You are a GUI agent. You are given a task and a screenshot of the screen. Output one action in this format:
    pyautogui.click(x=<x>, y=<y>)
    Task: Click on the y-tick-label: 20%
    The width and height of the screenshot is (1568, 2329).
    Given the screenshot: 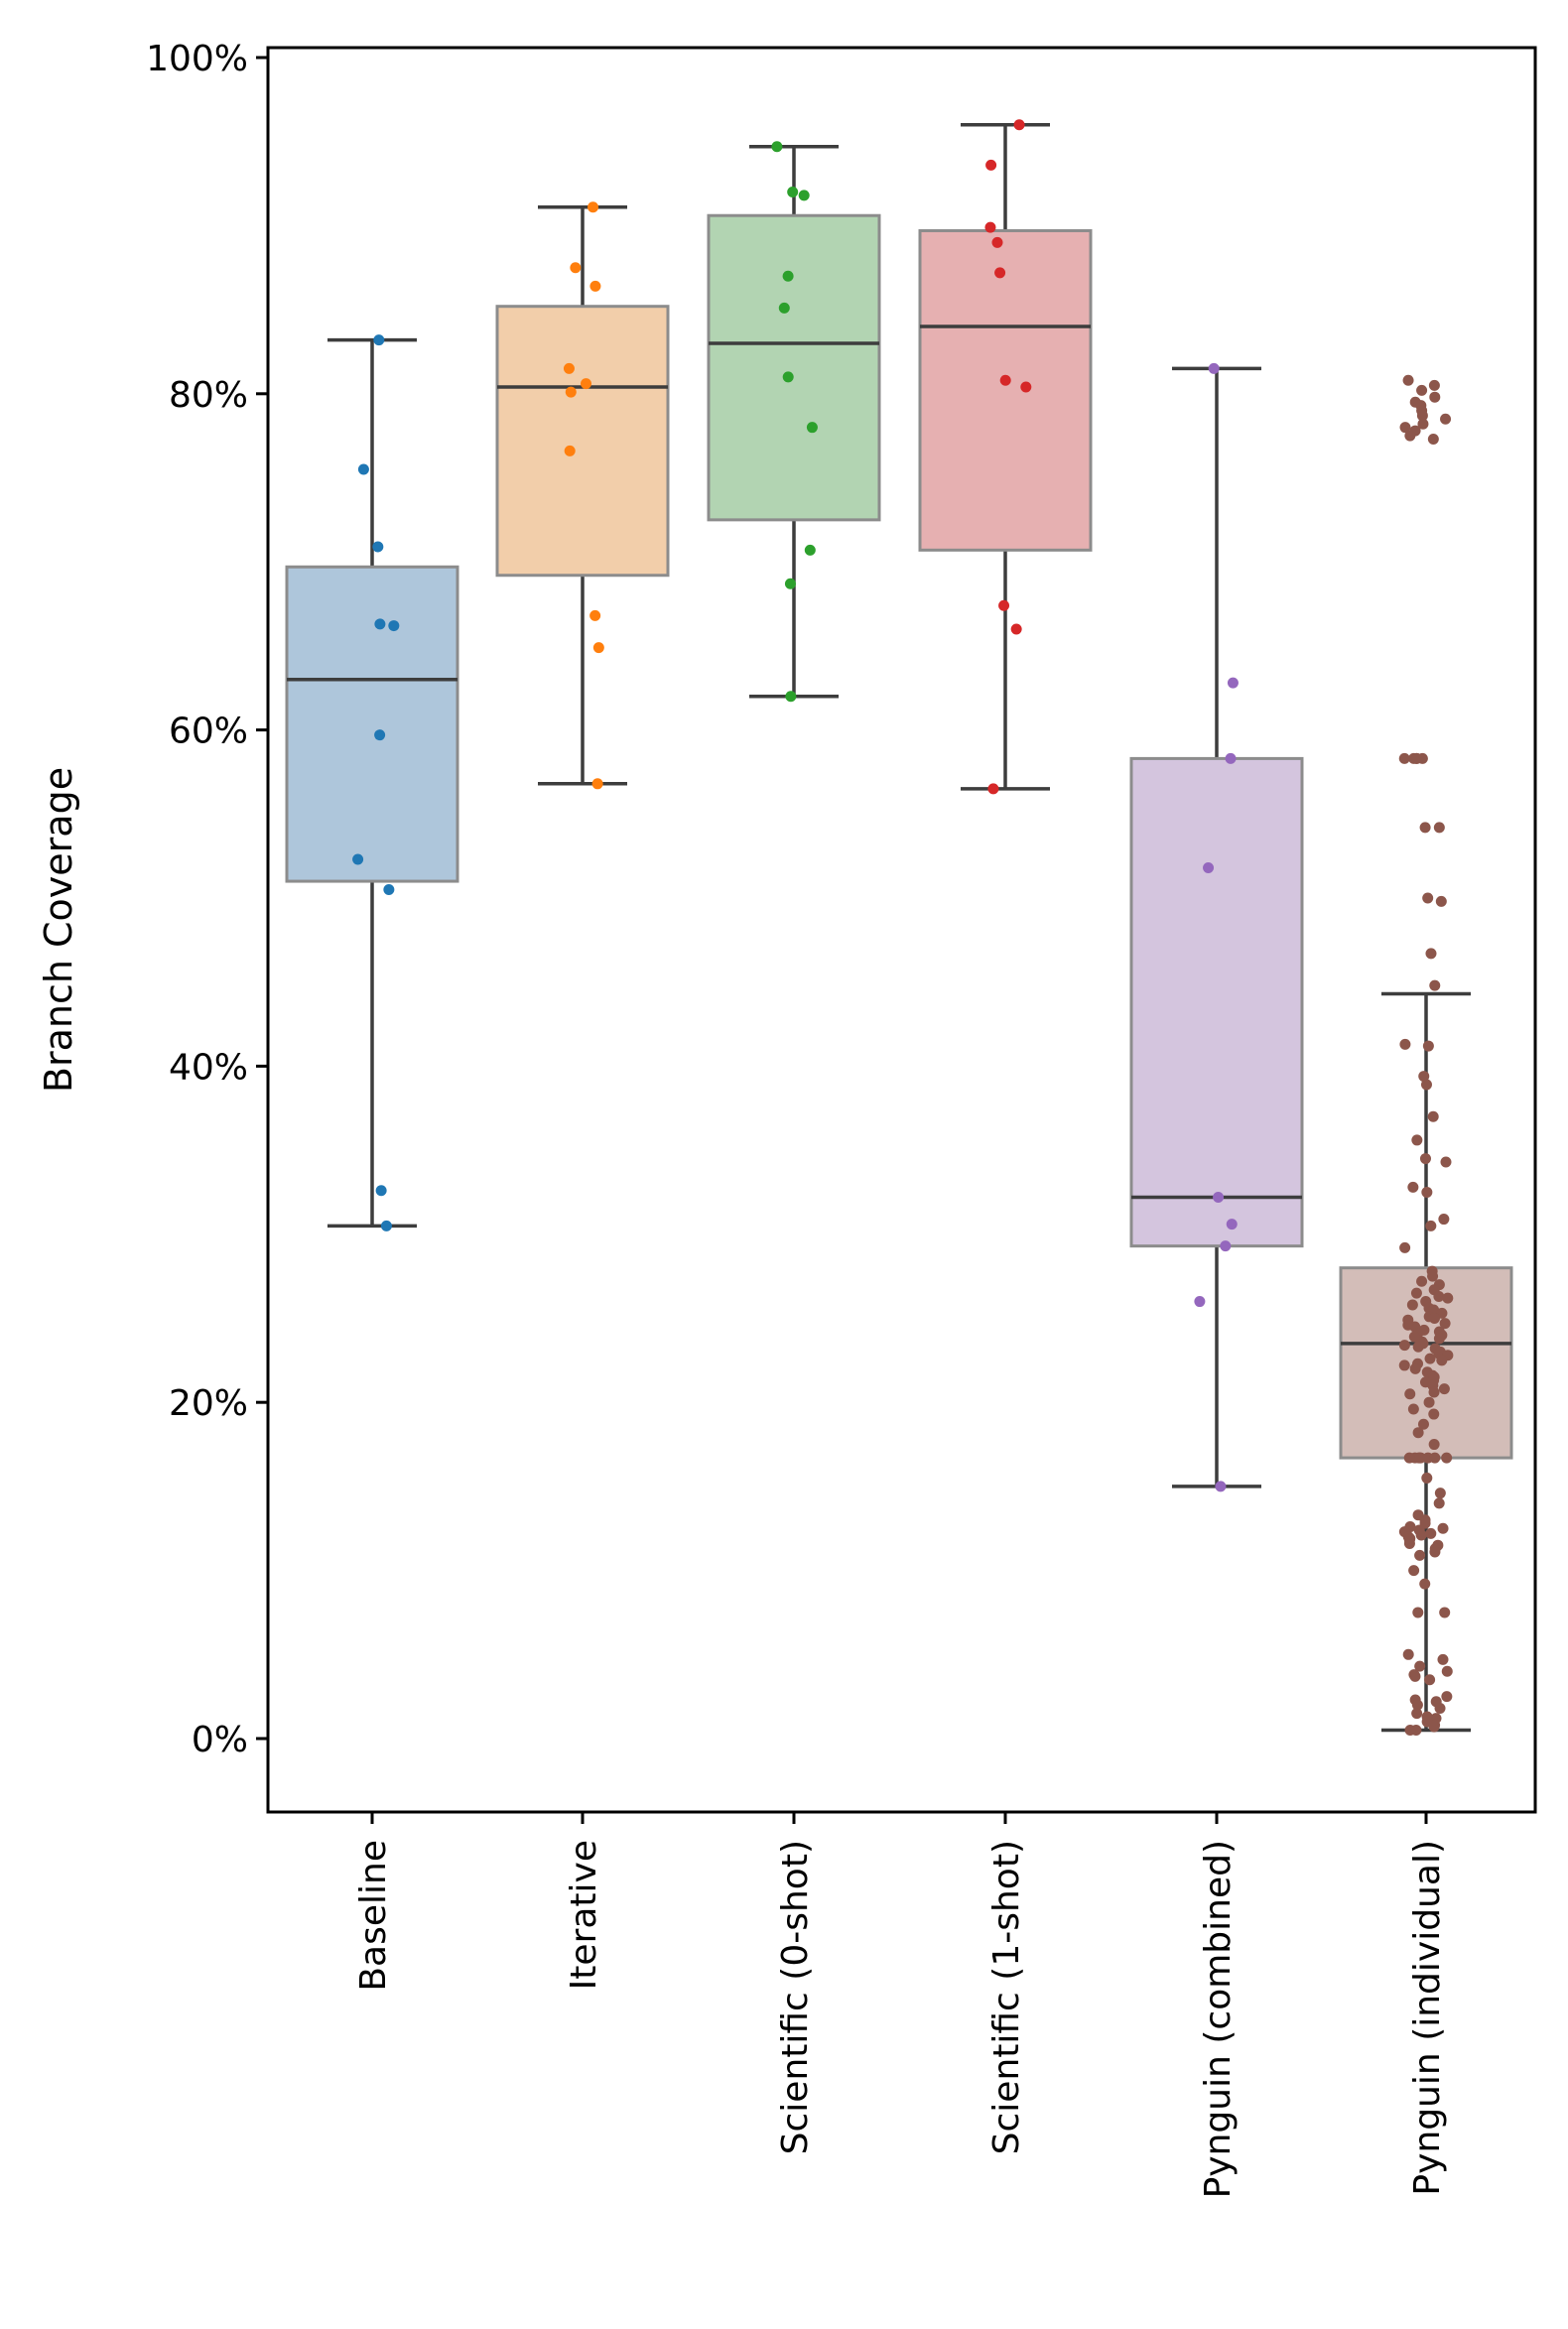 What is the action you would take?
    pyautogui.click(x=208, y=1403)
    